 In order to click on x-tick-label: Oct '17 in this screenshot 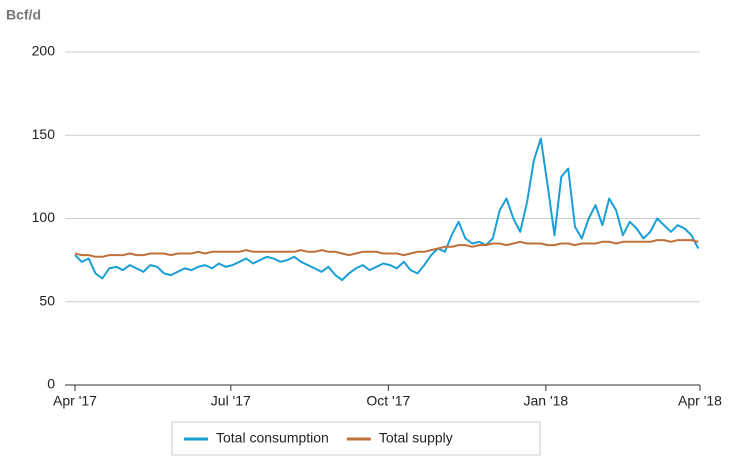, I will do `click(388, 401)`.